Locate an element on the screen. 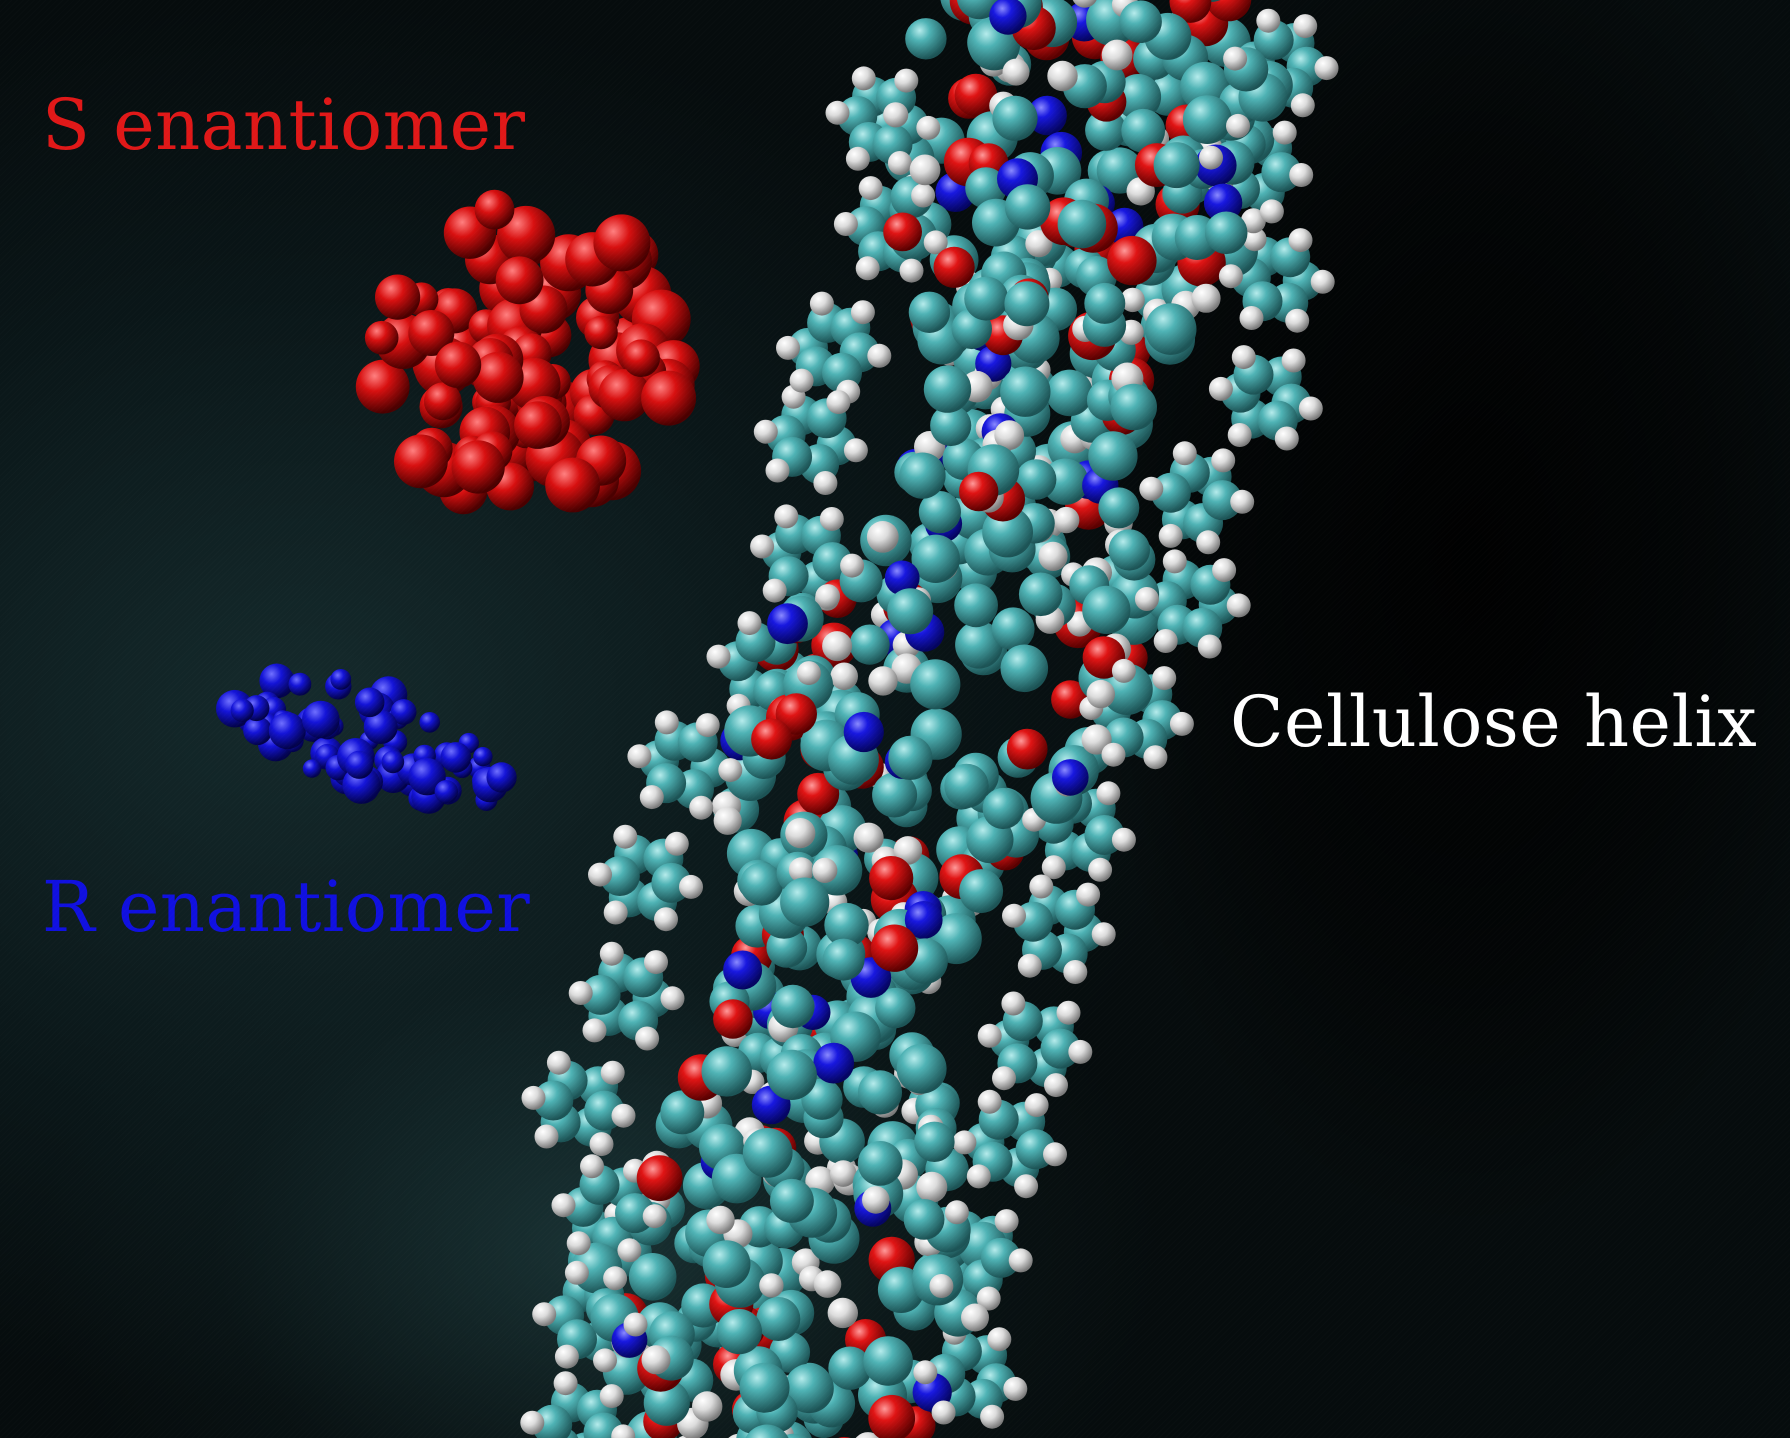 This screenshot has width=1790, height=1438. s-enantiomer-molecule is located at coordinates (527, 352).